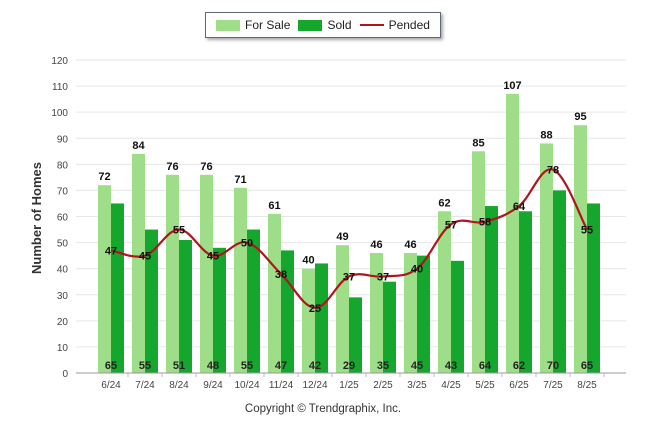  What do you see at coordinates (63, 348) in the screenshot?
I see `y-tick-label: 10` at bounding box center [63, 348].